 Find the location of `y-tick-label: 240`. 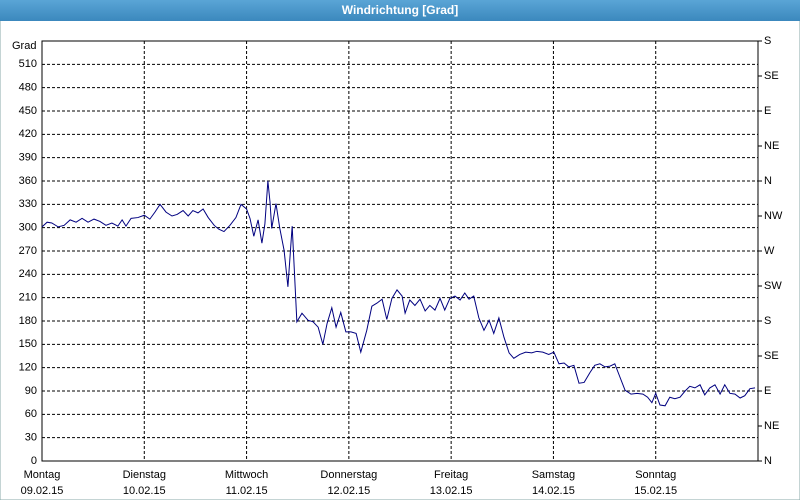

y-tick-label: 240 is located at coordinates (28, 274).